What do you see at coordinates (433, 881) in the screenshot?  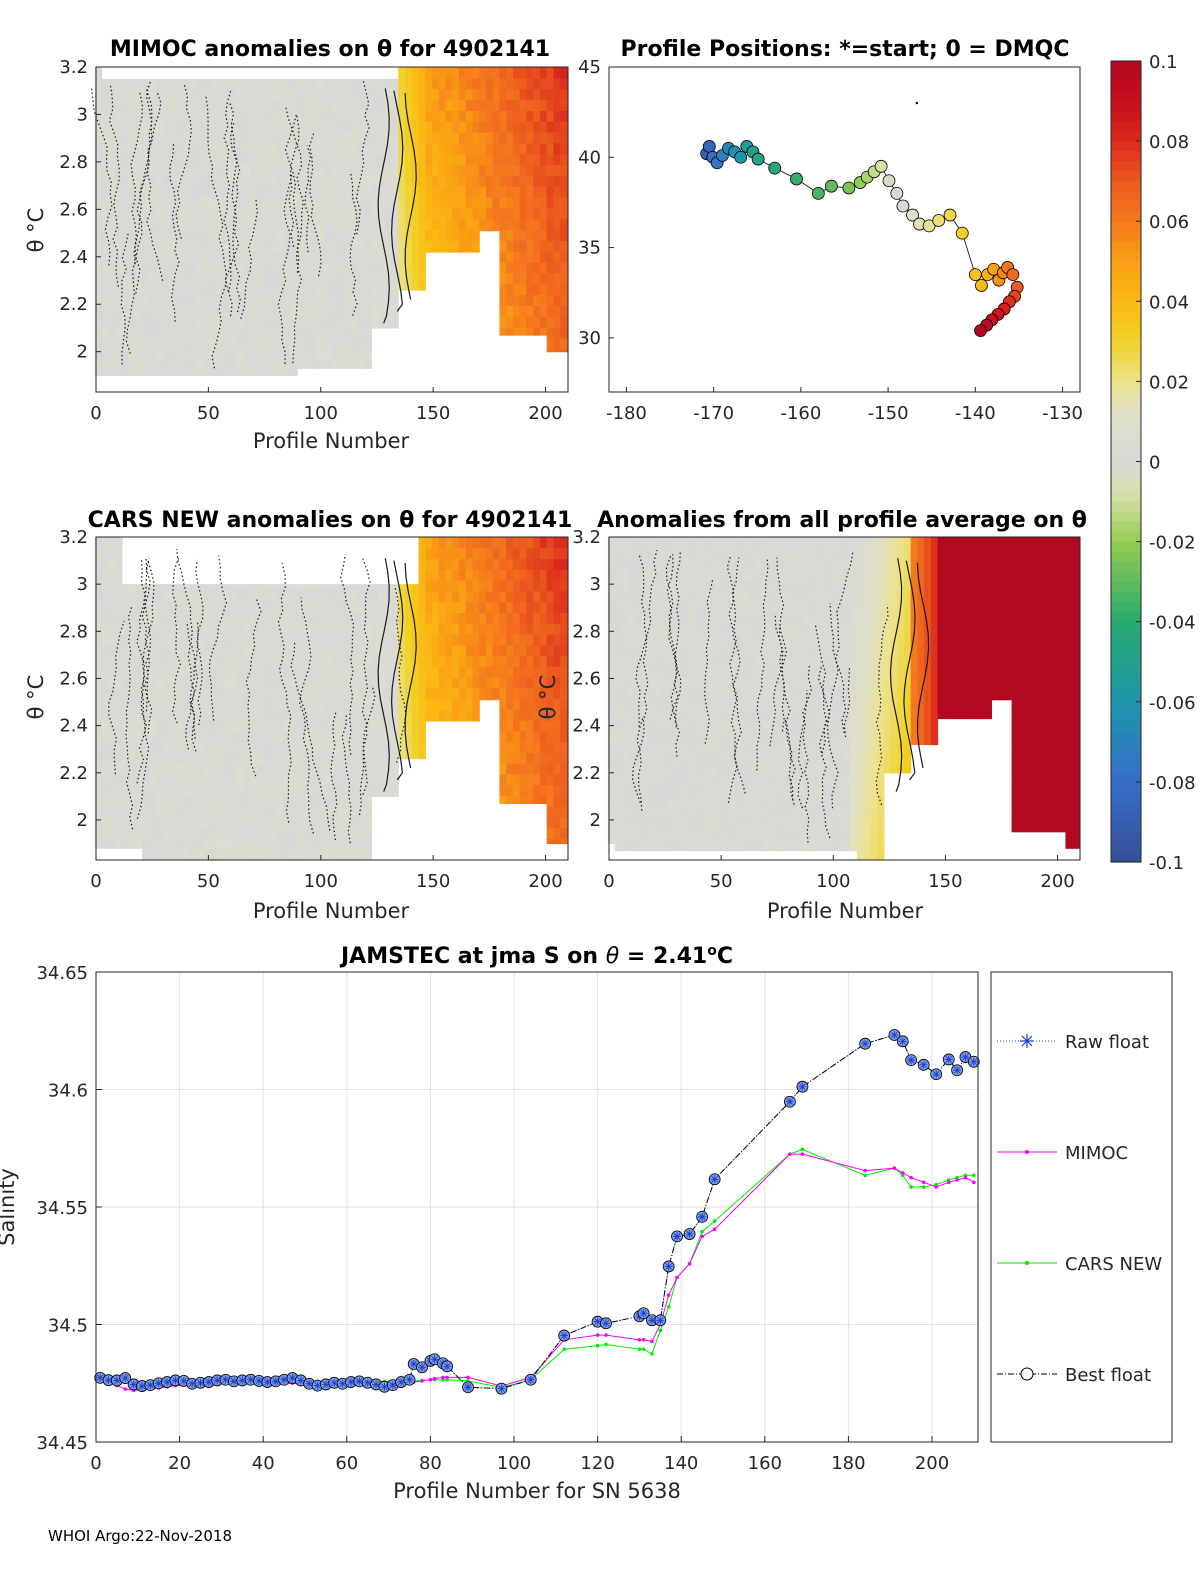 I see `x-tick-label: 150` at bounding box center [433, 881].